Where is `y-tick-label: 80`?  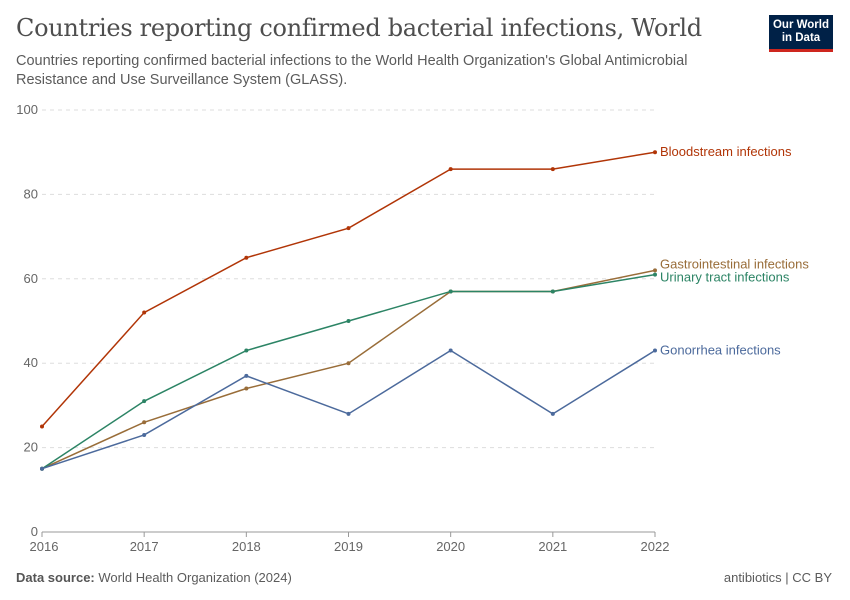 y-tick-label: 80 is located at coordinates (31, 193).